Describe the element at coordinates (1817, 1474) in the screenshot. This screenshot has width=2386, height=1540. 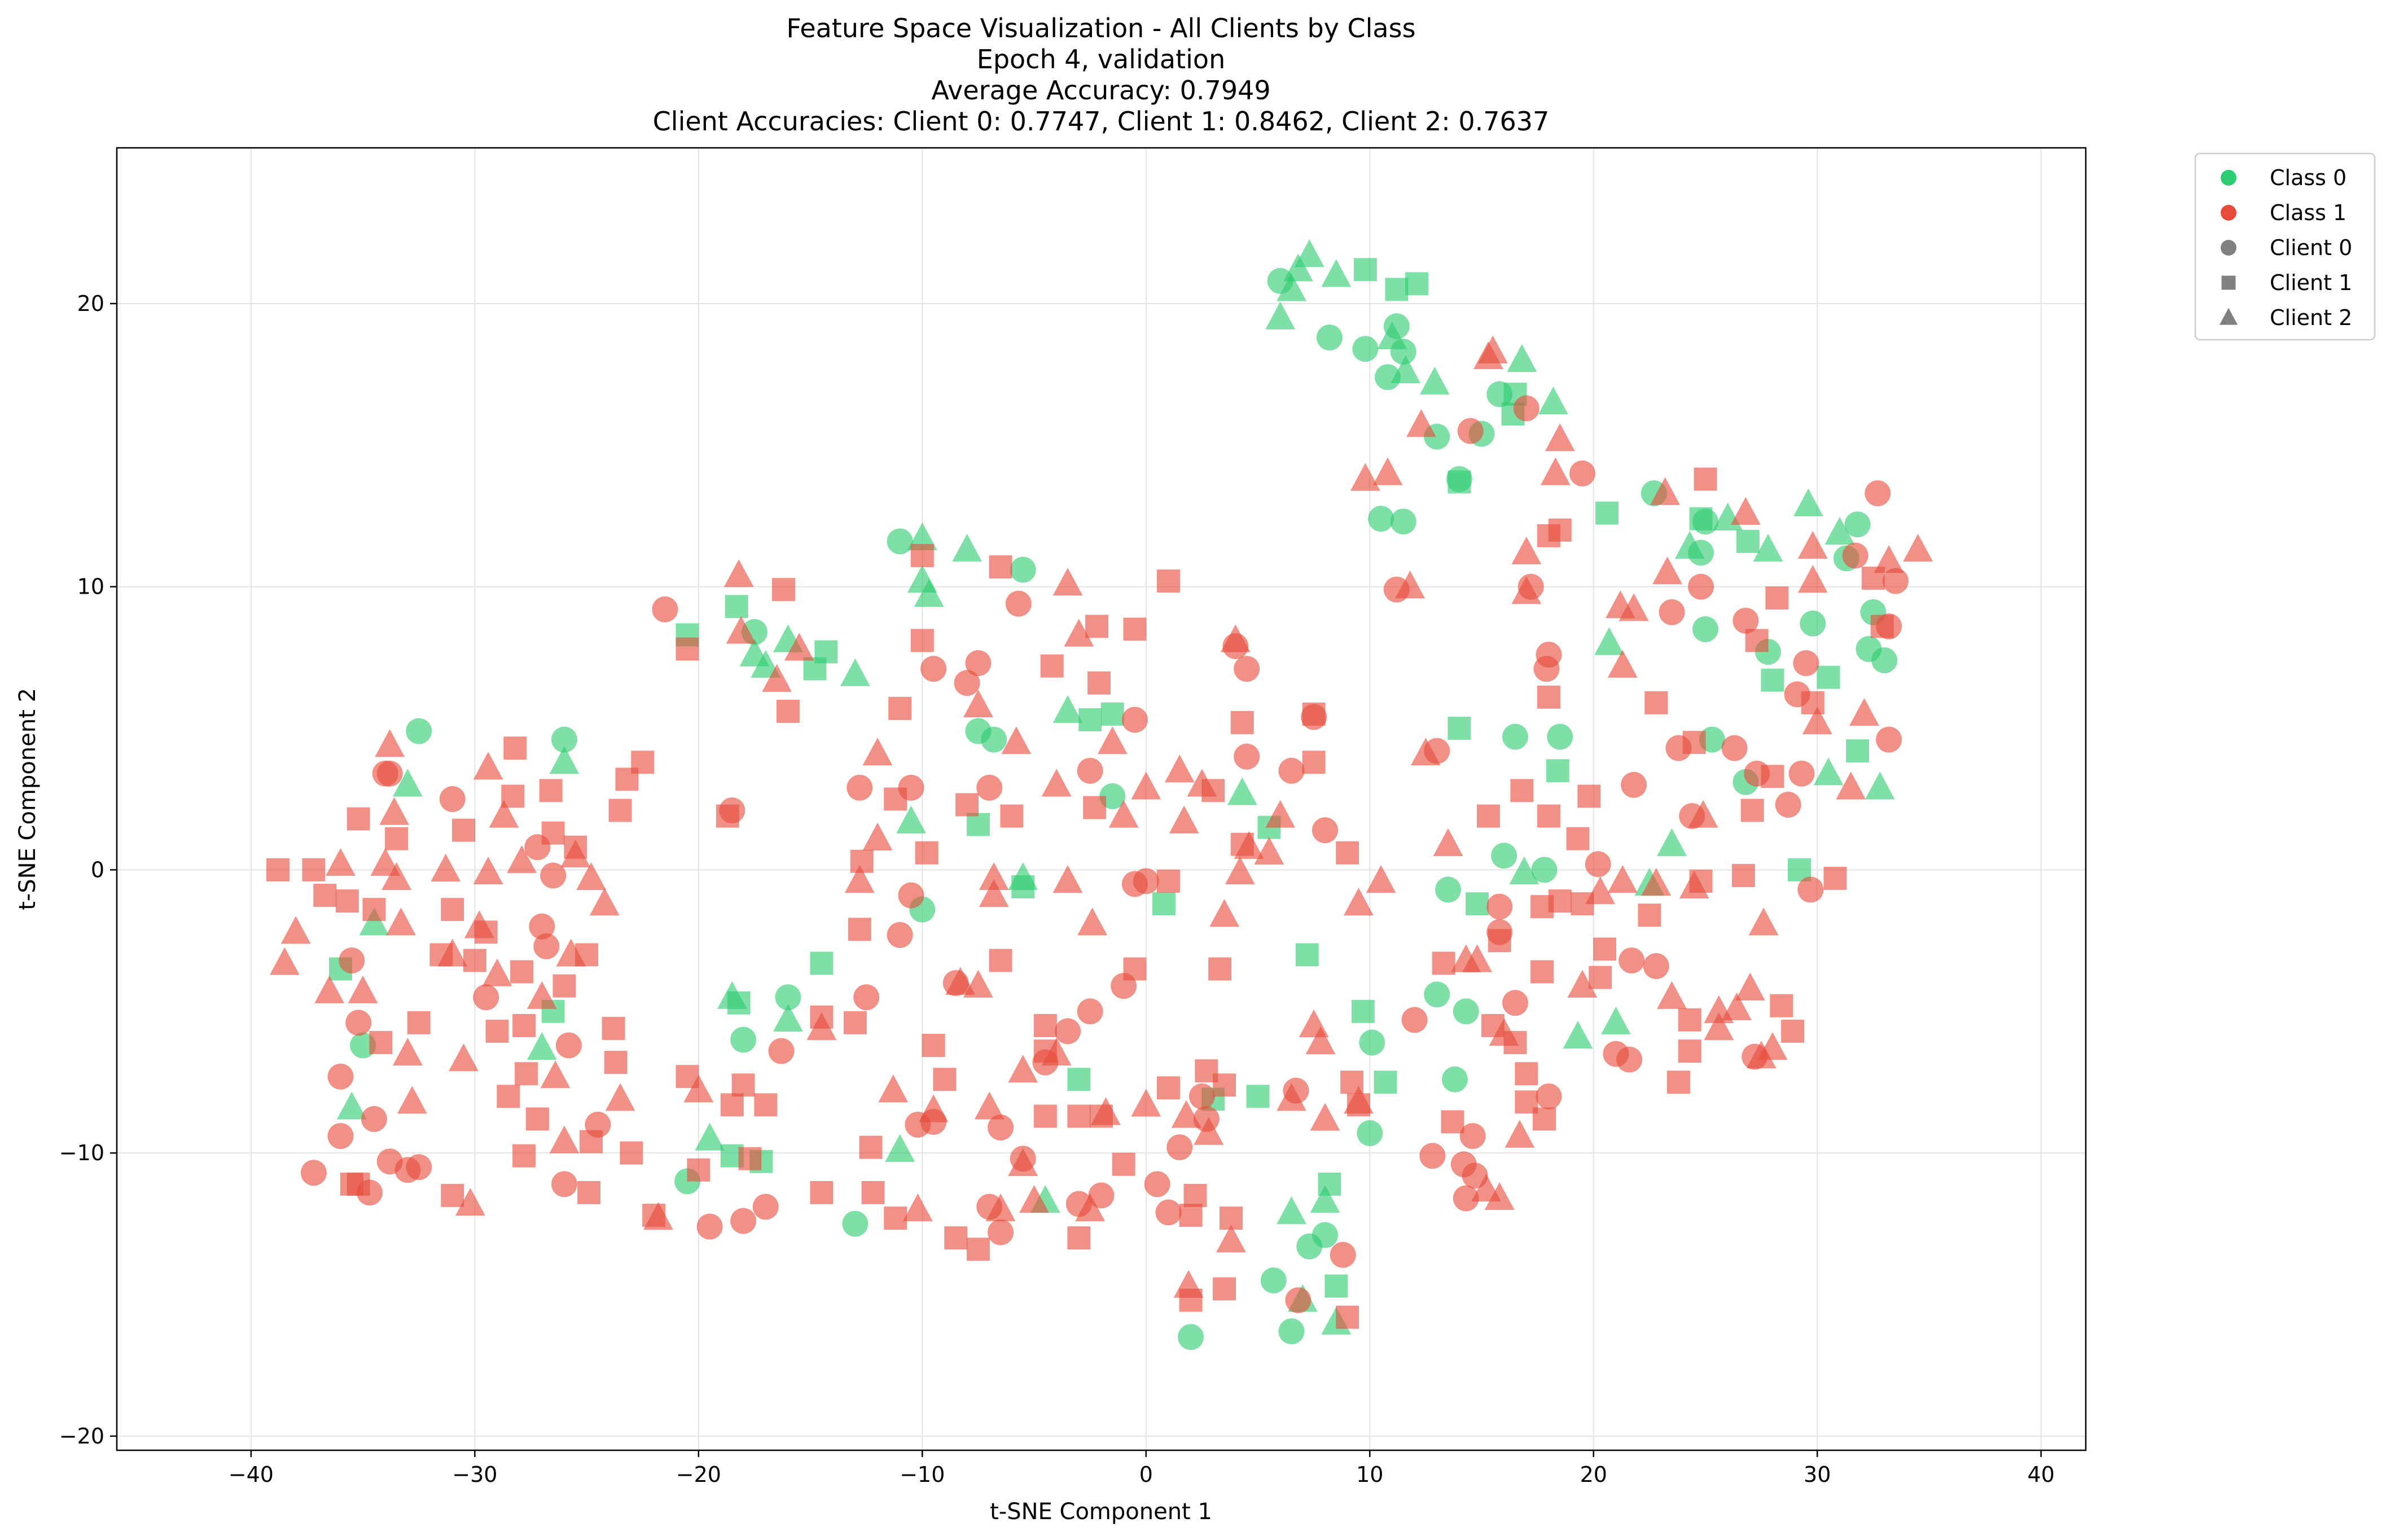
I see `x-tick-label: 30` at that location.